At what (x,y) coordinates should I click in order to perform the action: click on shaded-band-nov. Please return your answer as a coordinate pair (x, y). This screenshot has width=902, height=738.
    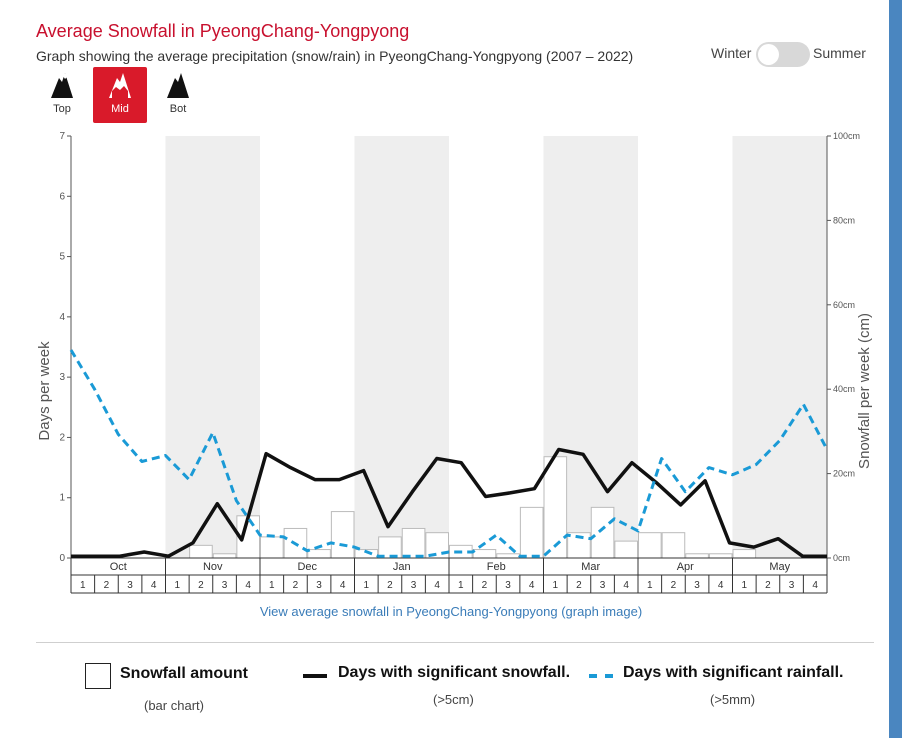
    Looking at the image, I should click on (212, 347).